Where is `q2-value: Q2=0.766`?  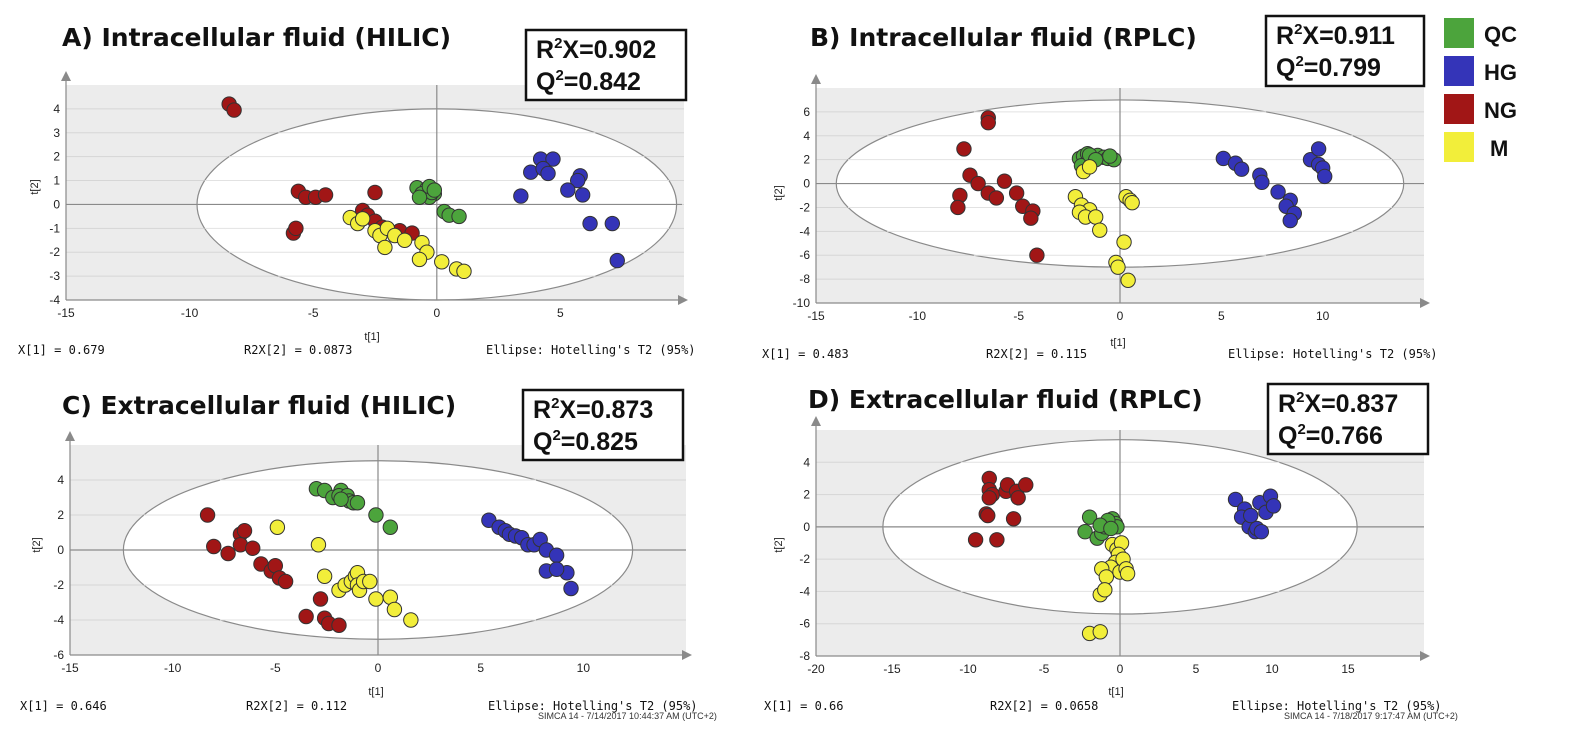 q2-value: Q2=0.766 is located at coordinates (1330, 435).